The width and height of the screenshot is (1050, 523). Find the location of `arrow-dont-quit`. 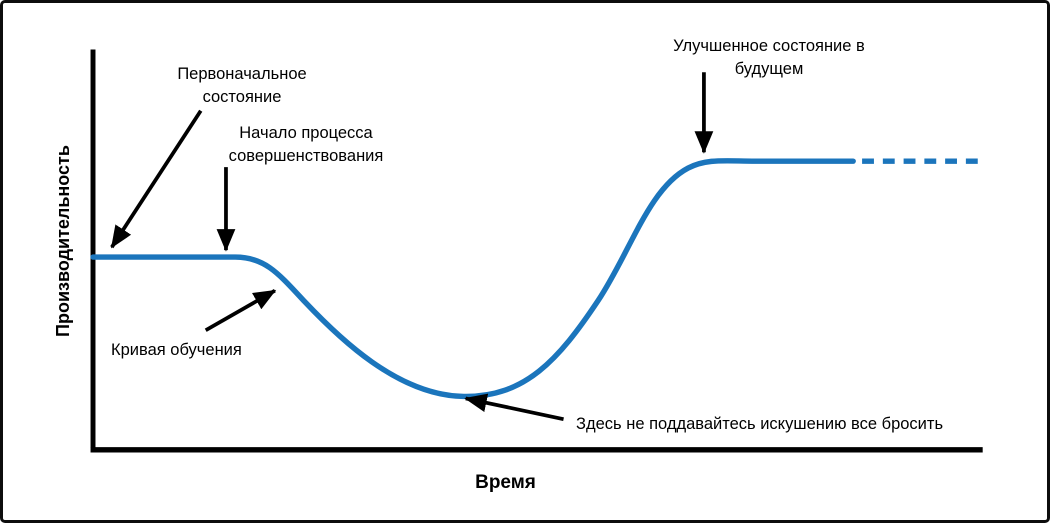

arrow-dont-quit is located at coordinates (514, 407).